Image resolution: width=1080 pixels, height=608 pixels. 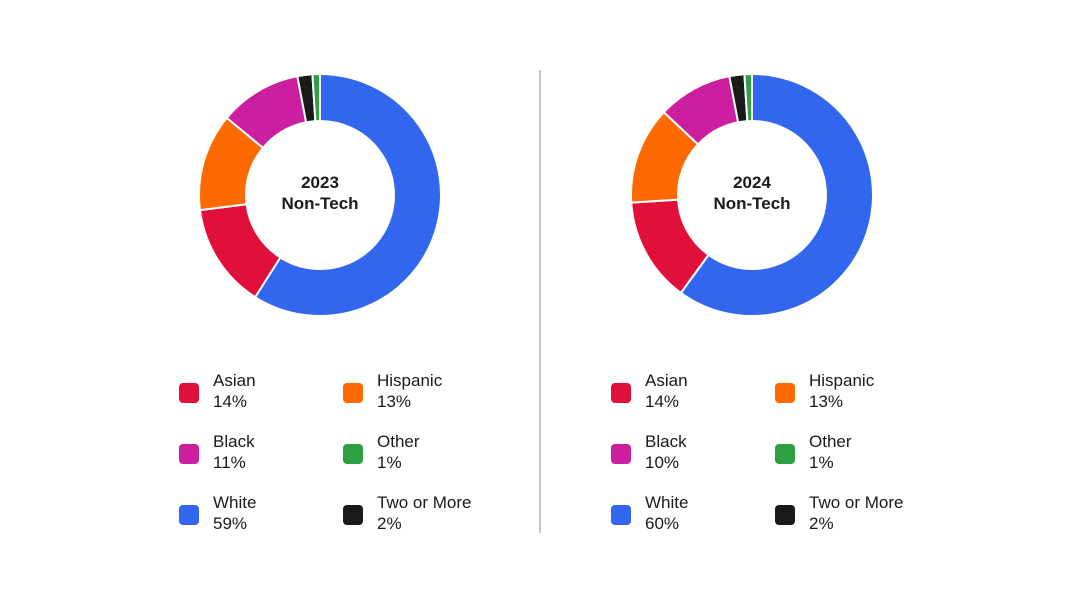 I want to click on donut-svg-2023, so click(x=320, y=194).